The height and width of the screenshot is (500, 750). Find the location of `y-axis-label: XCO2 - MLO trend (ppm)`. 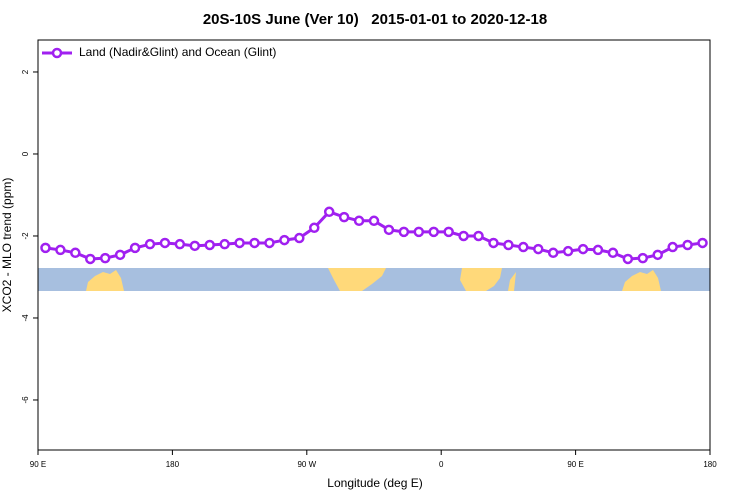

y-axis-label: XCO2 - MLO trend (ppm) is located at coordinates (7, 245).